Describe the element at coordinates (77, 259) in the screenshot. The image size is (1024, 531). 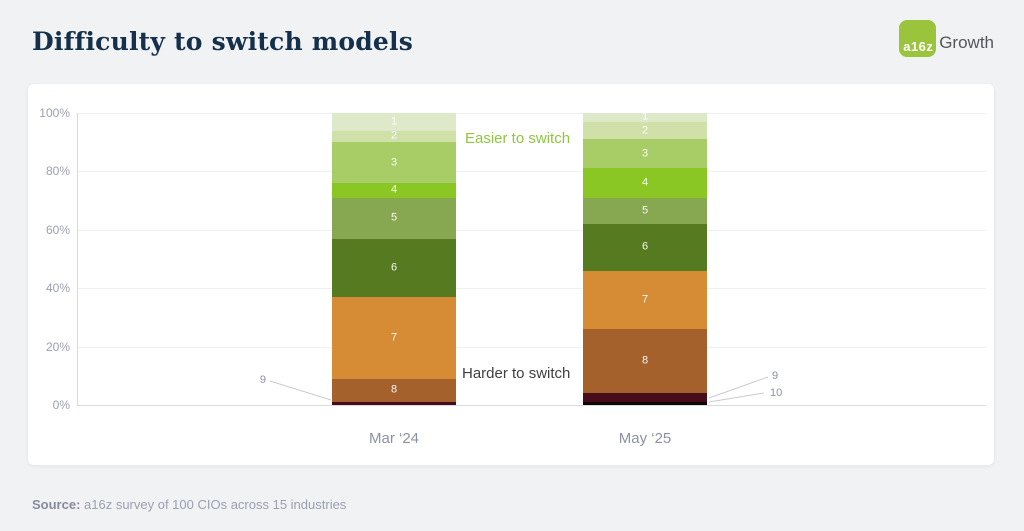
I see `y-axis-line` at that location.